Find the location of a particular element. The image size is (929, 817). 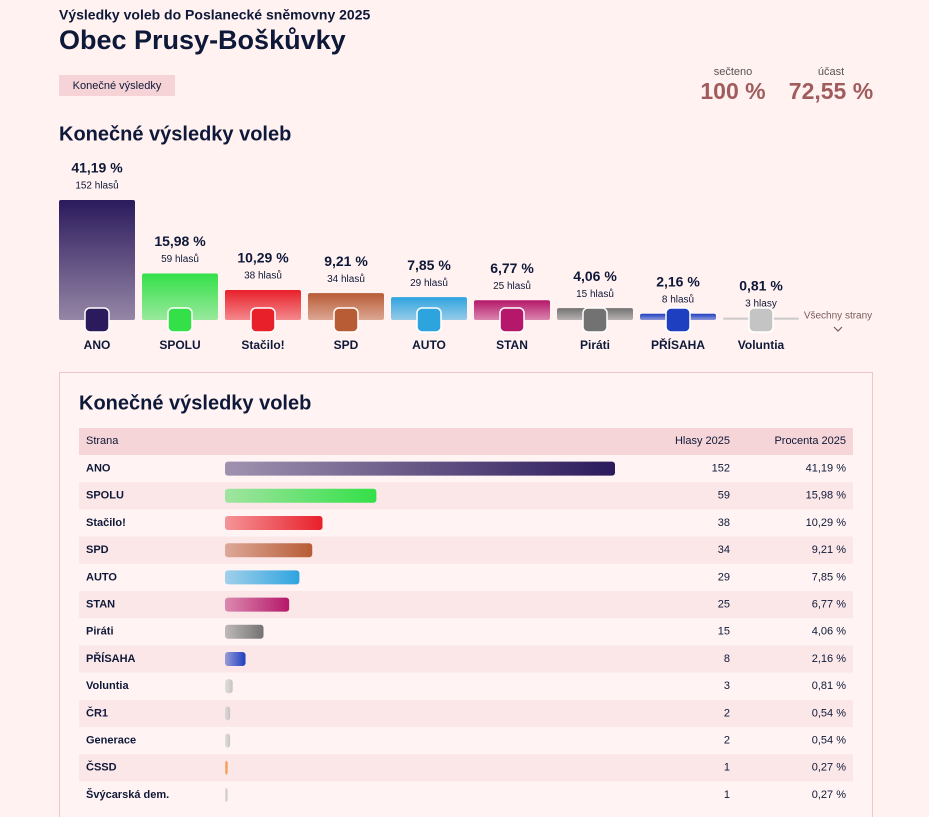

votes-label: 15 hlasů is located at coordinates (595, 294).